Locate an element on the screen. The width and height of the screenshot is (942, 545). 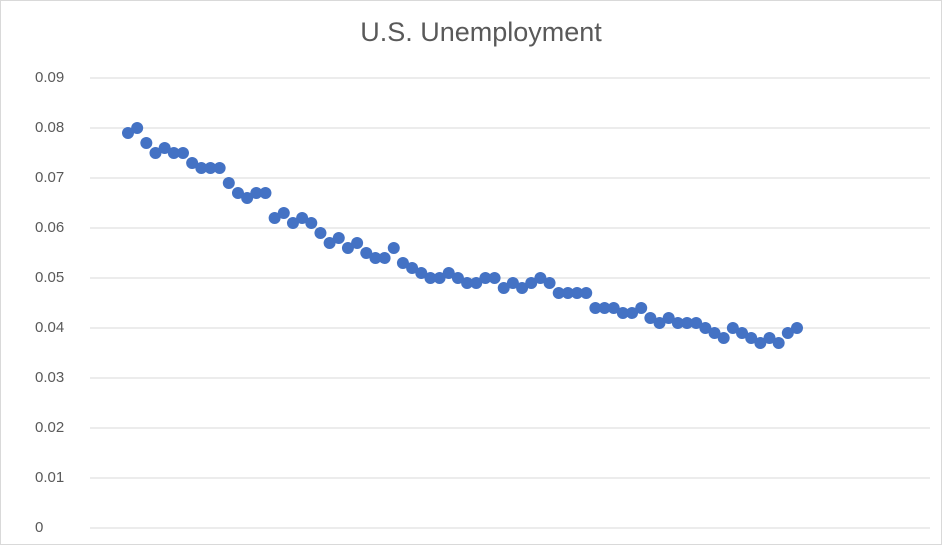
y-tick-label: 0.06 is located at coordinates (49, 227).